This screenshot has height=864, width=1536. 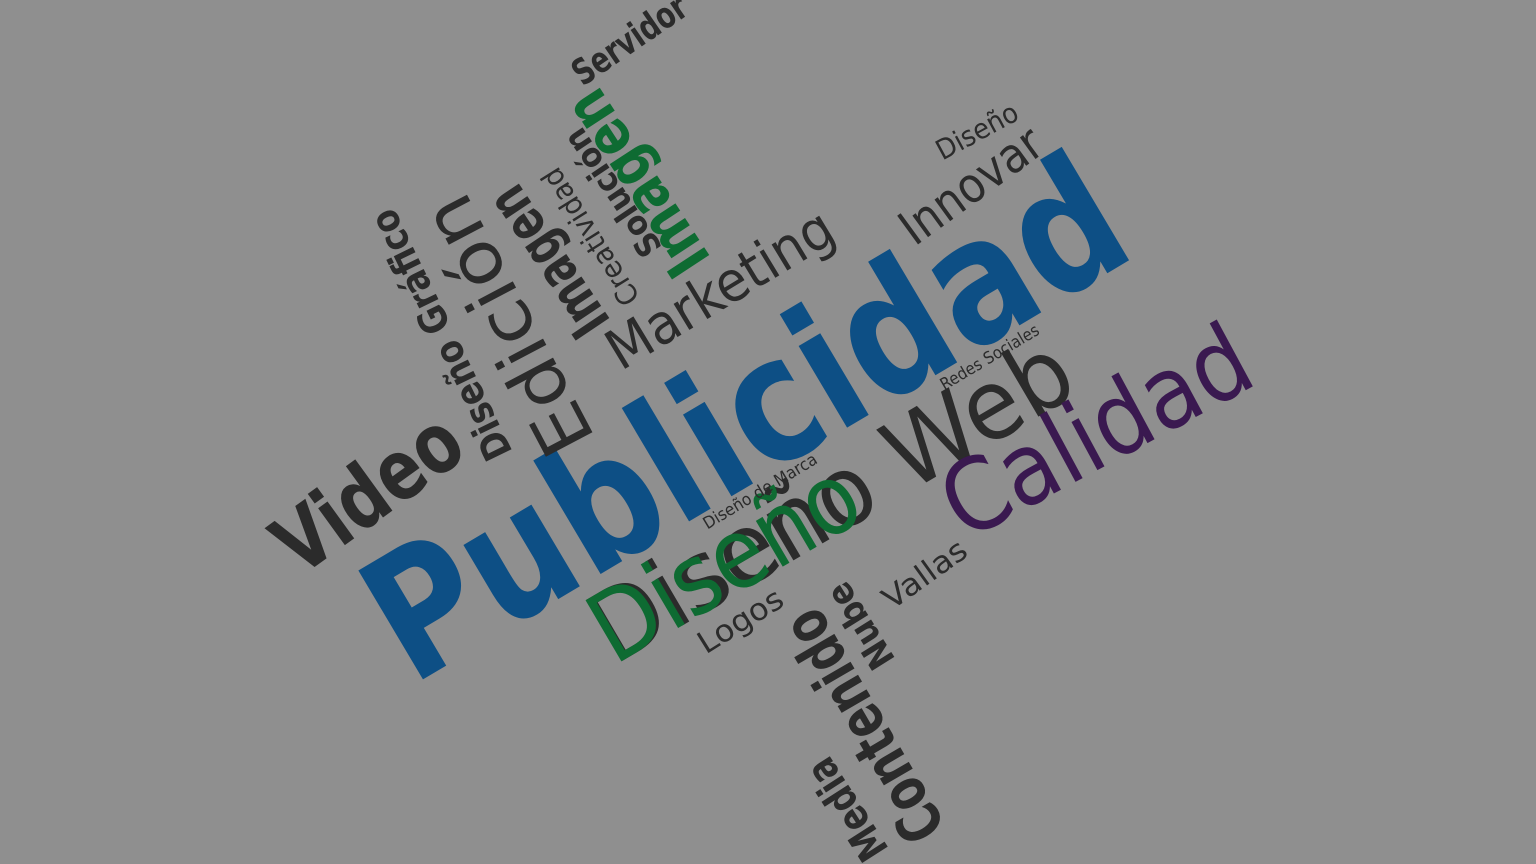 I want to click on word-vallas: Vallas, so click(x=925, y=575).